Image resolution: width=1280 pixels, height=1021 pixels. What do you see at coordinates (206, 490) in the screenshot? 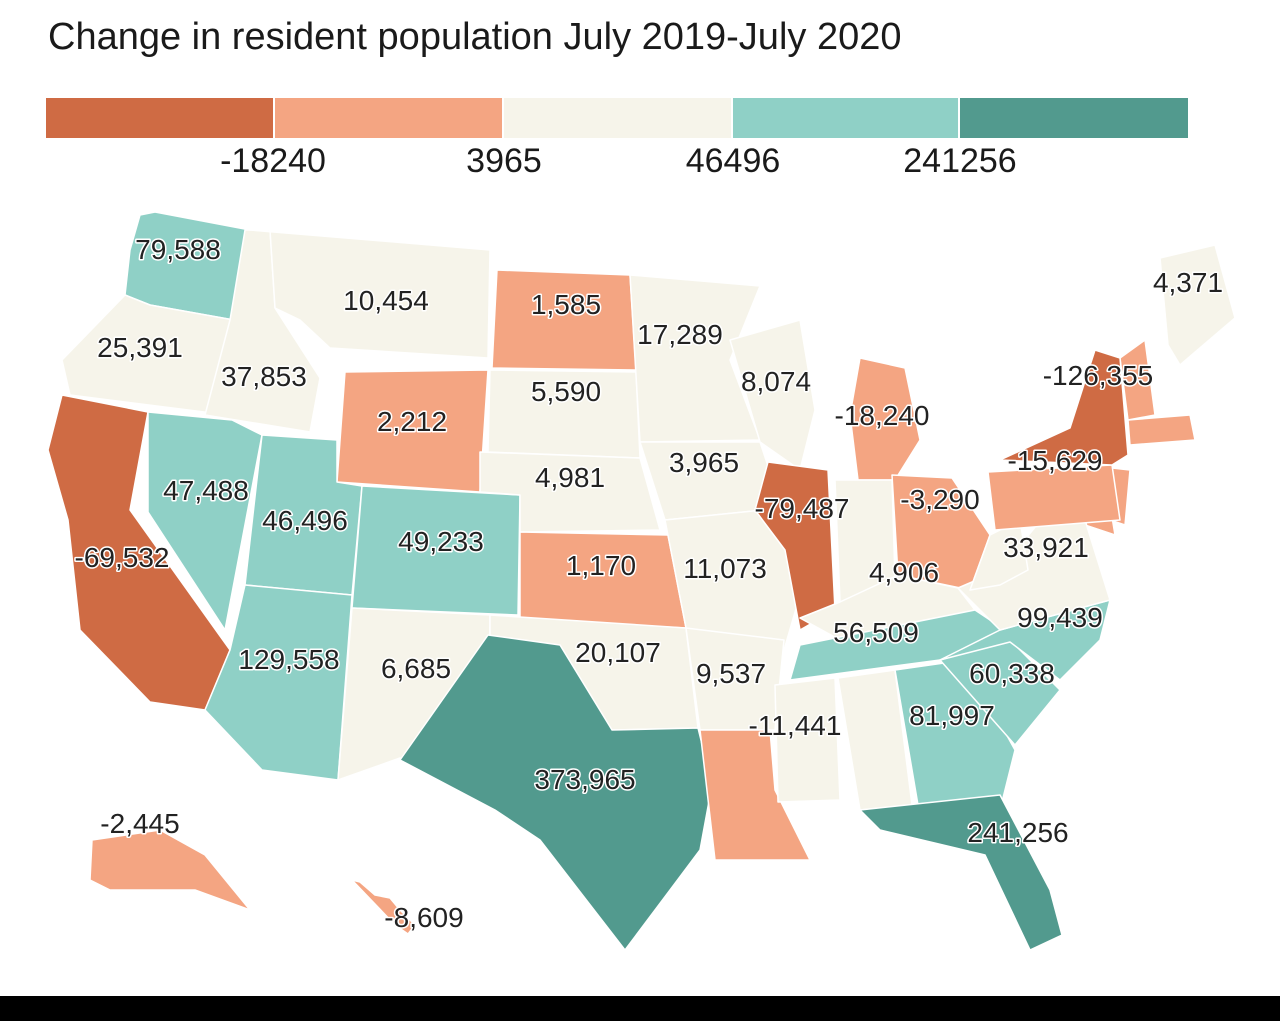
I see `state-value-label-nevada: 47,488` at bounding box center [206, 490].